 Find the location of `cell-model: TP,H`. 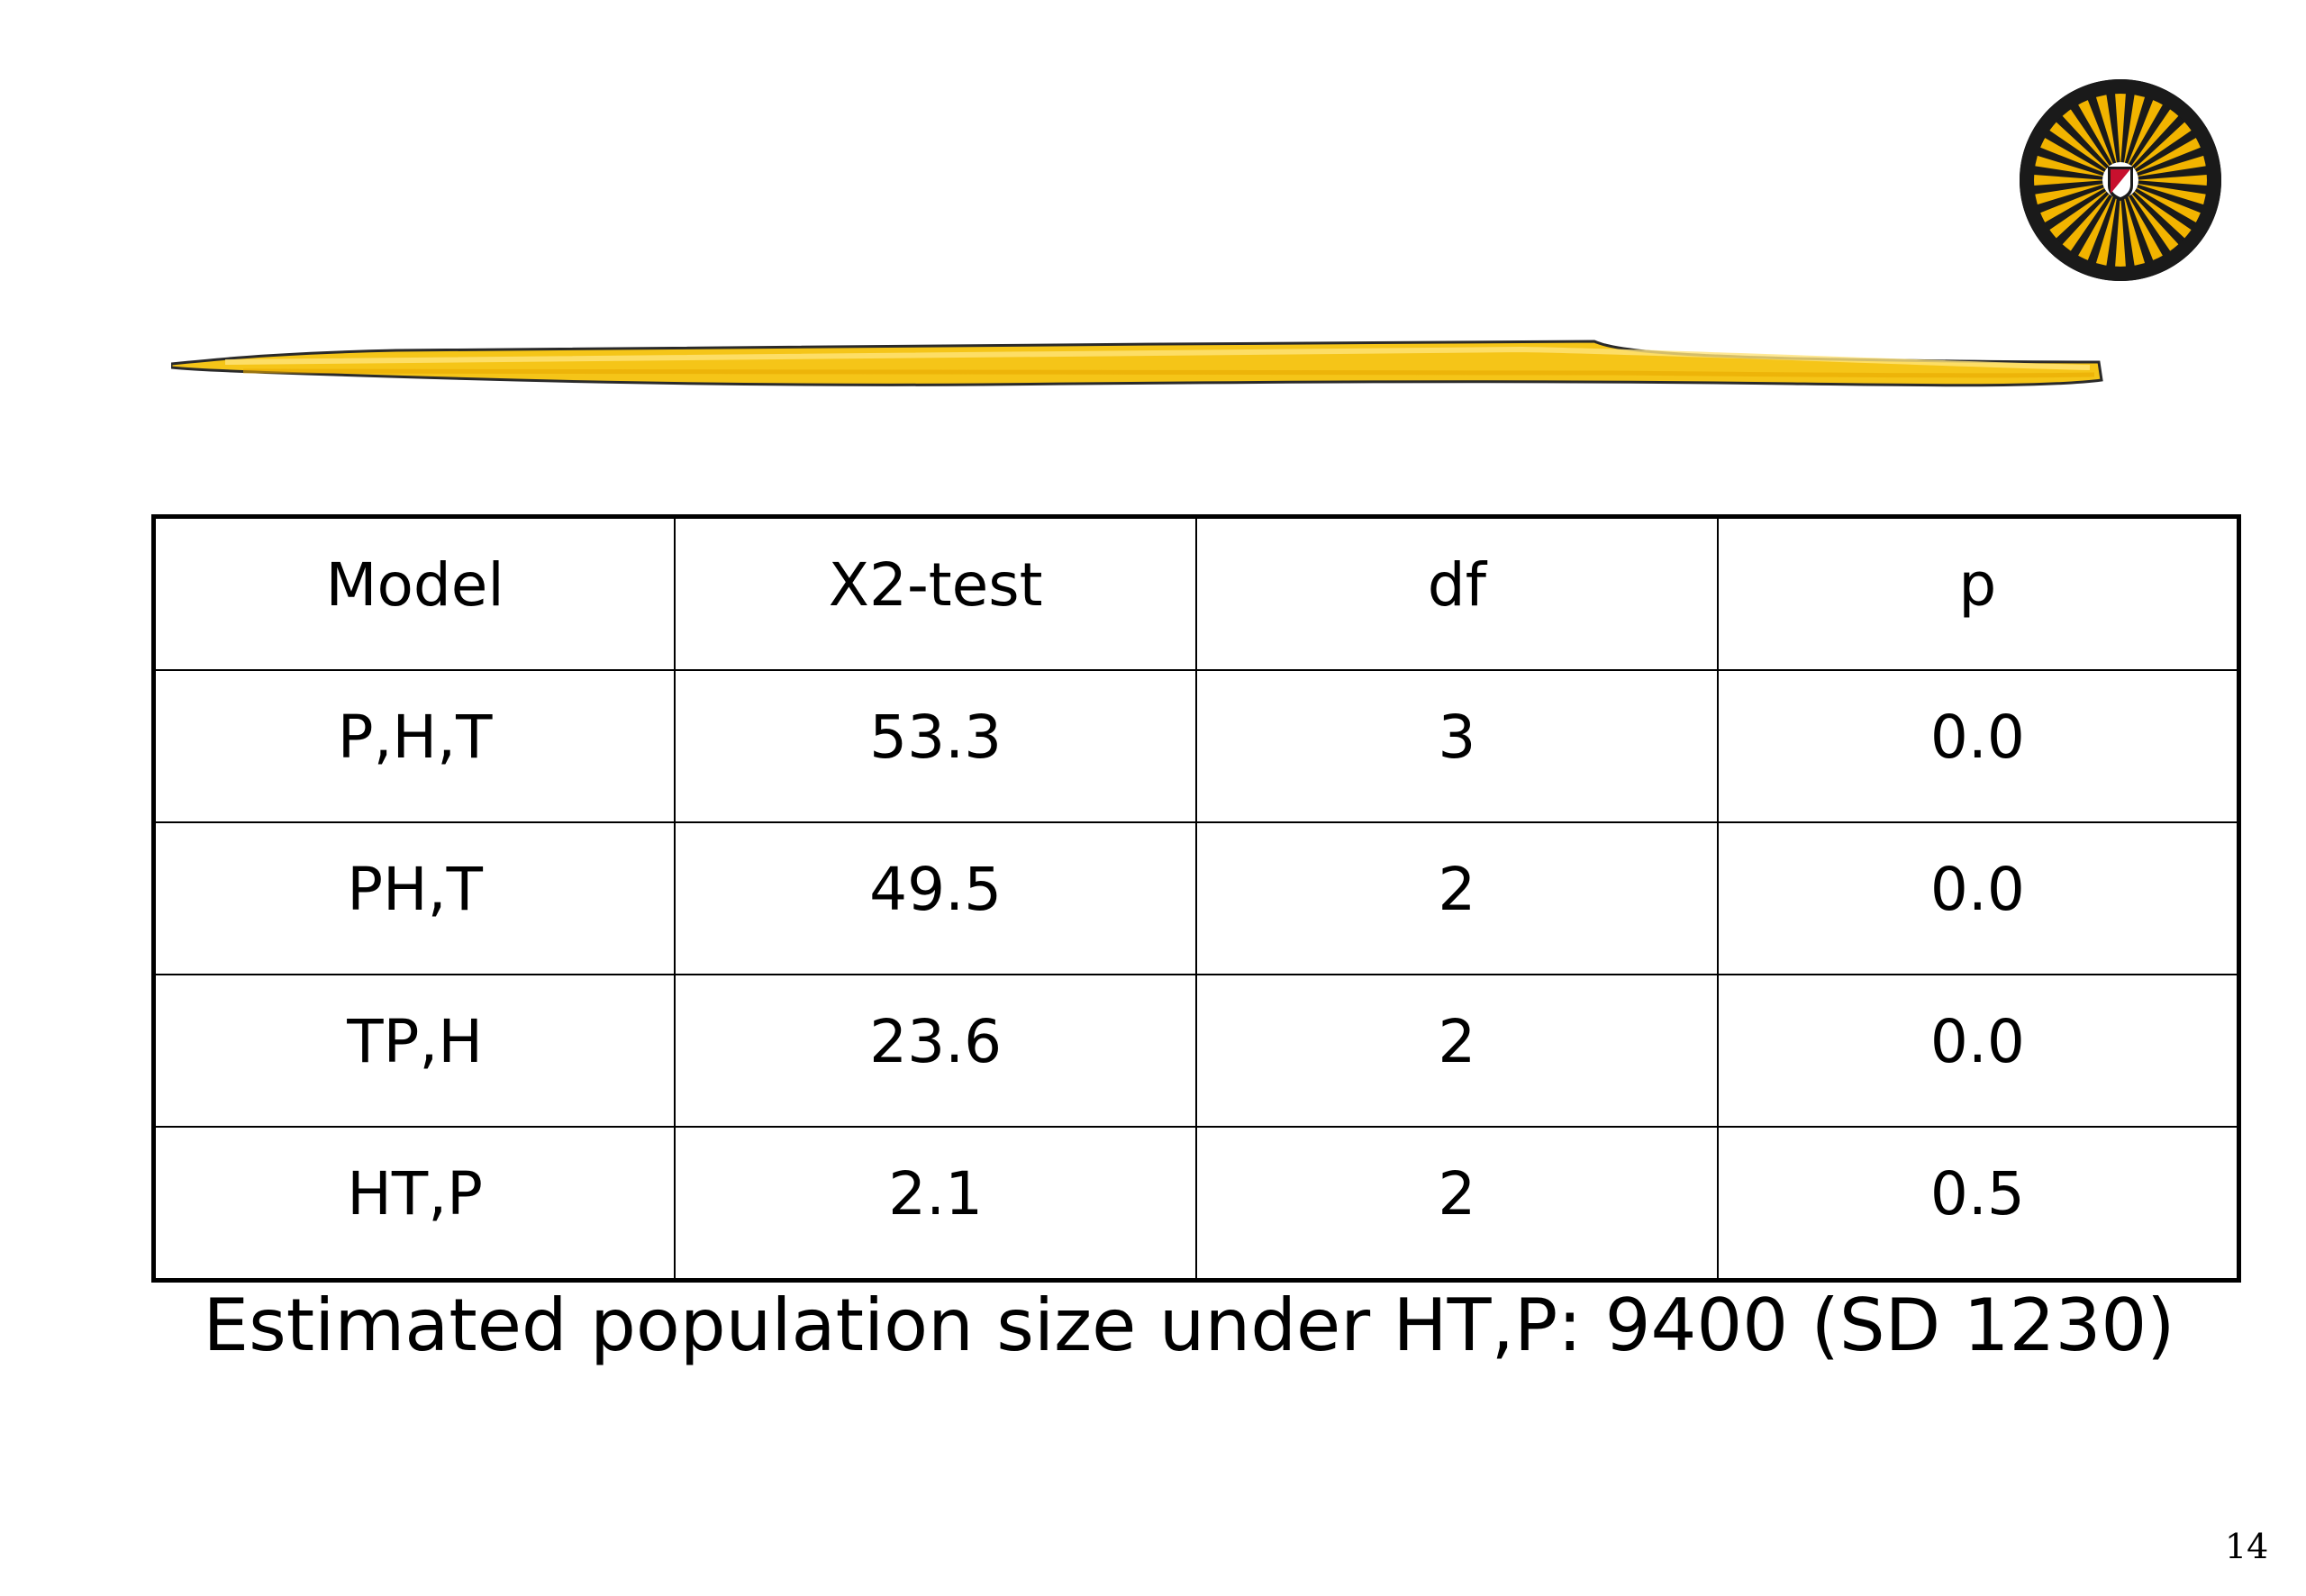

cell-model: TP,H is located at coordinates (414, 1051).